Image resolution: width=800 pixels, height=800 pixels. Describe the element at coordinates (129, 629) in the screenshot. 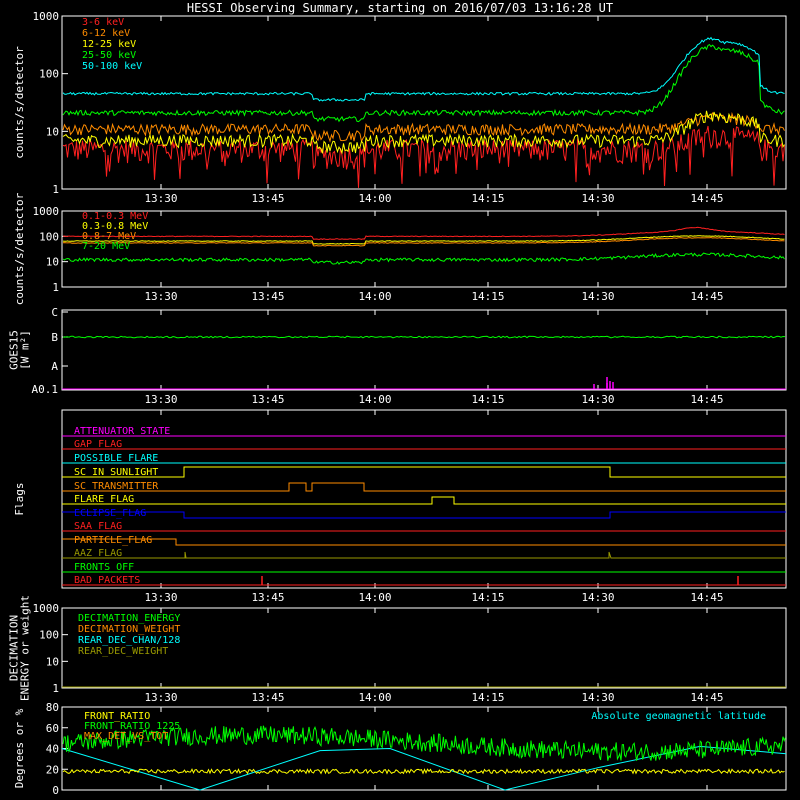

I see `legend-entry: DECIMATION_WEIGHT` at that location.